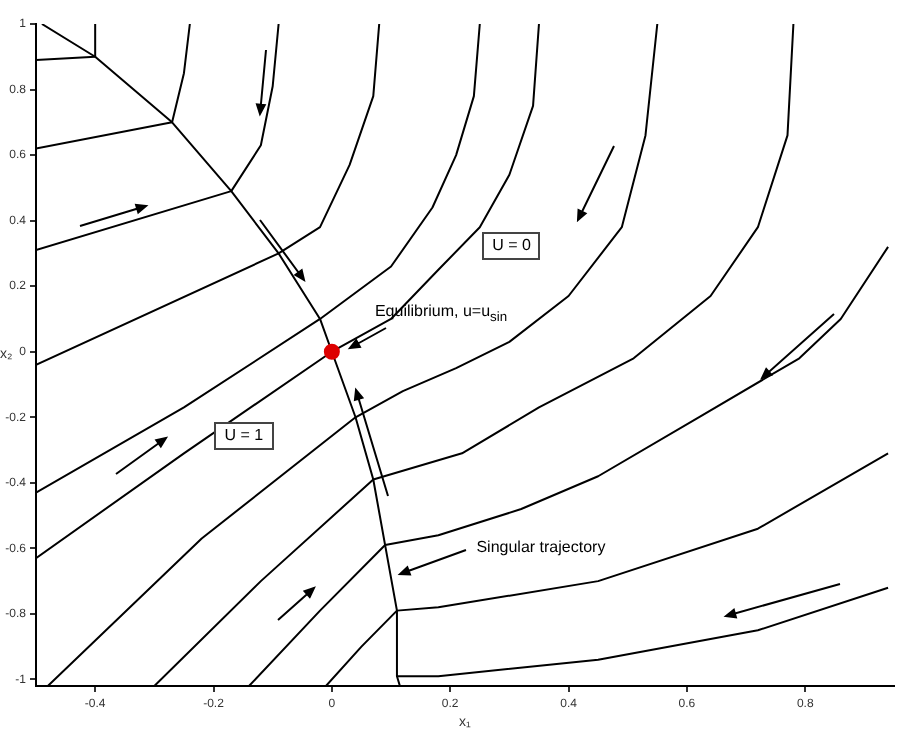 The height and width of the screenshot is (738, 904). Describe the element at coordinates (244, 435) in the screenshot. I see `annotation: U = 1` at that location.